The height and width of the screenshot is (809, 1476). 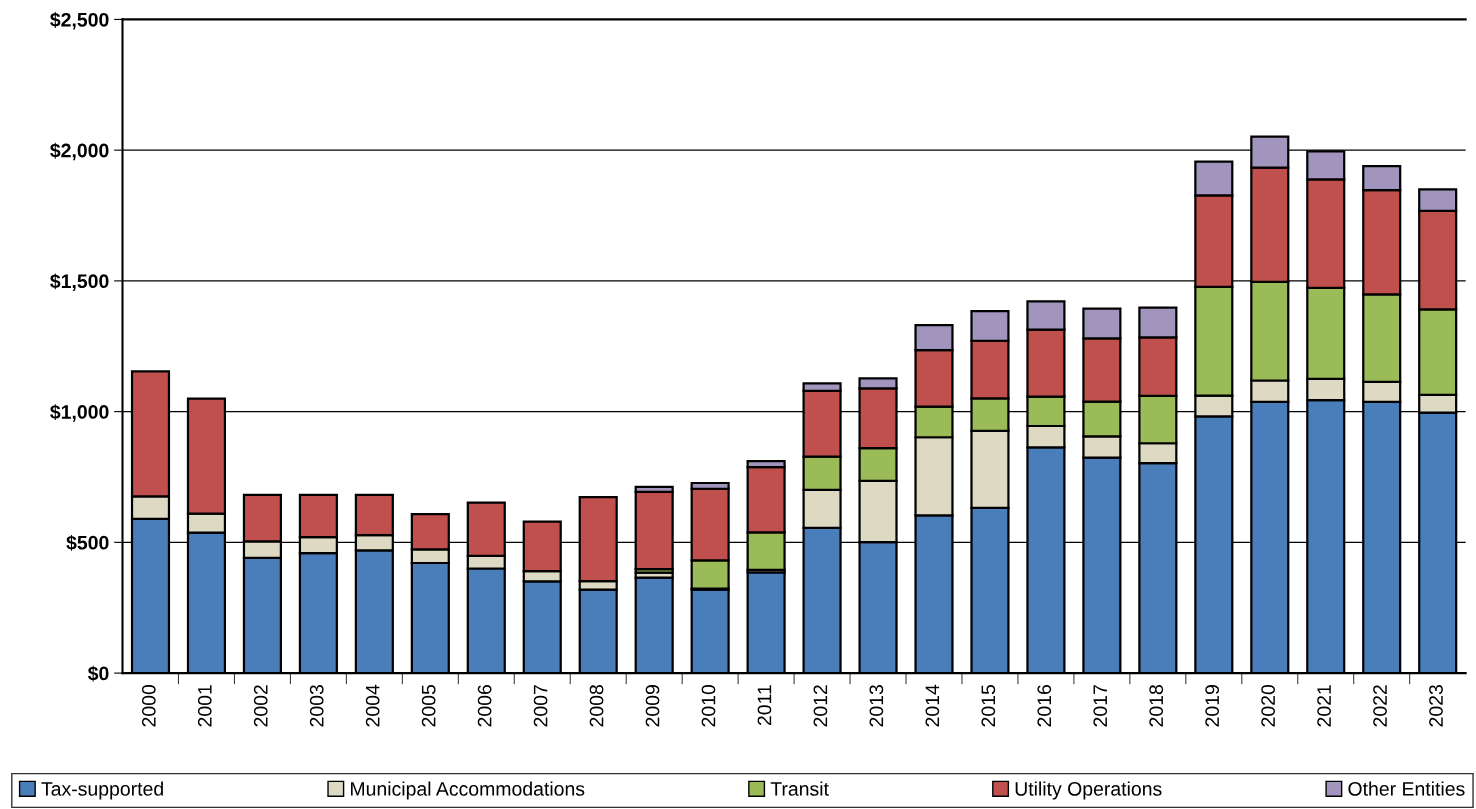 I want to click on x-tick-label: 2017, so click(x=1100, y=706).